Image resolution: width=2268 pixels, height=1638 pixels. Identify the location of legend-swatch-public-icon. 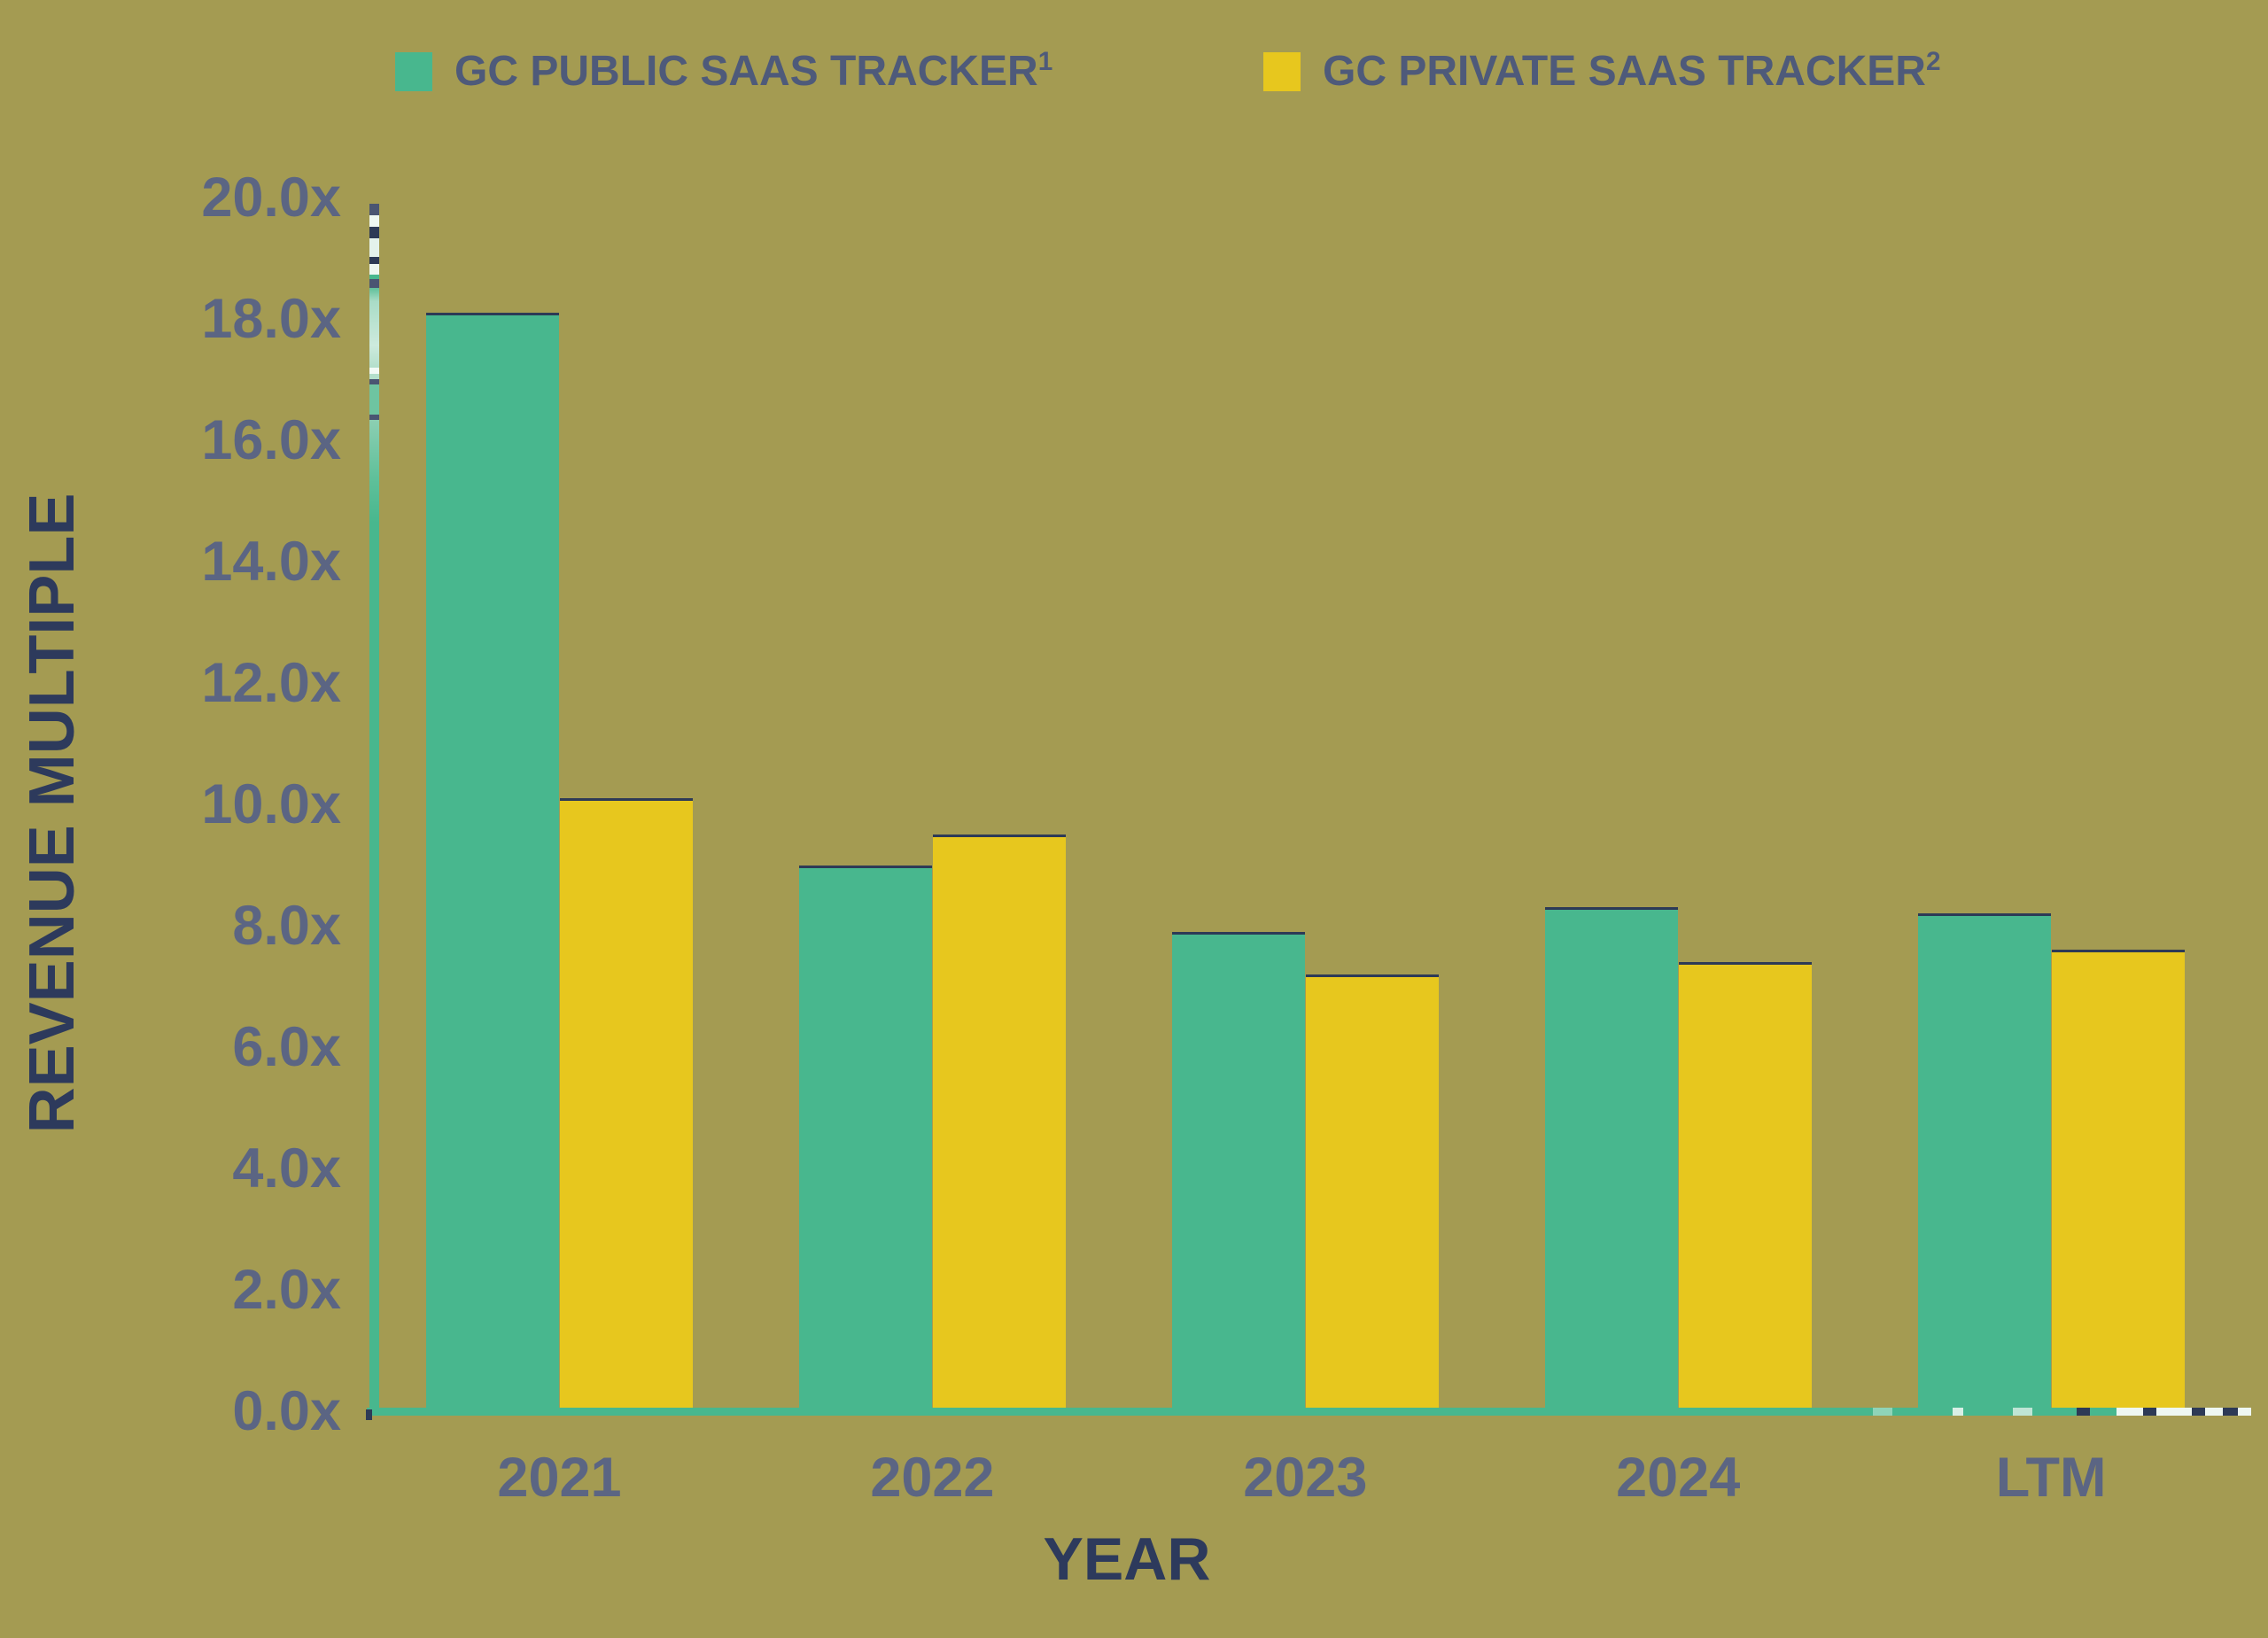
(413, 71).